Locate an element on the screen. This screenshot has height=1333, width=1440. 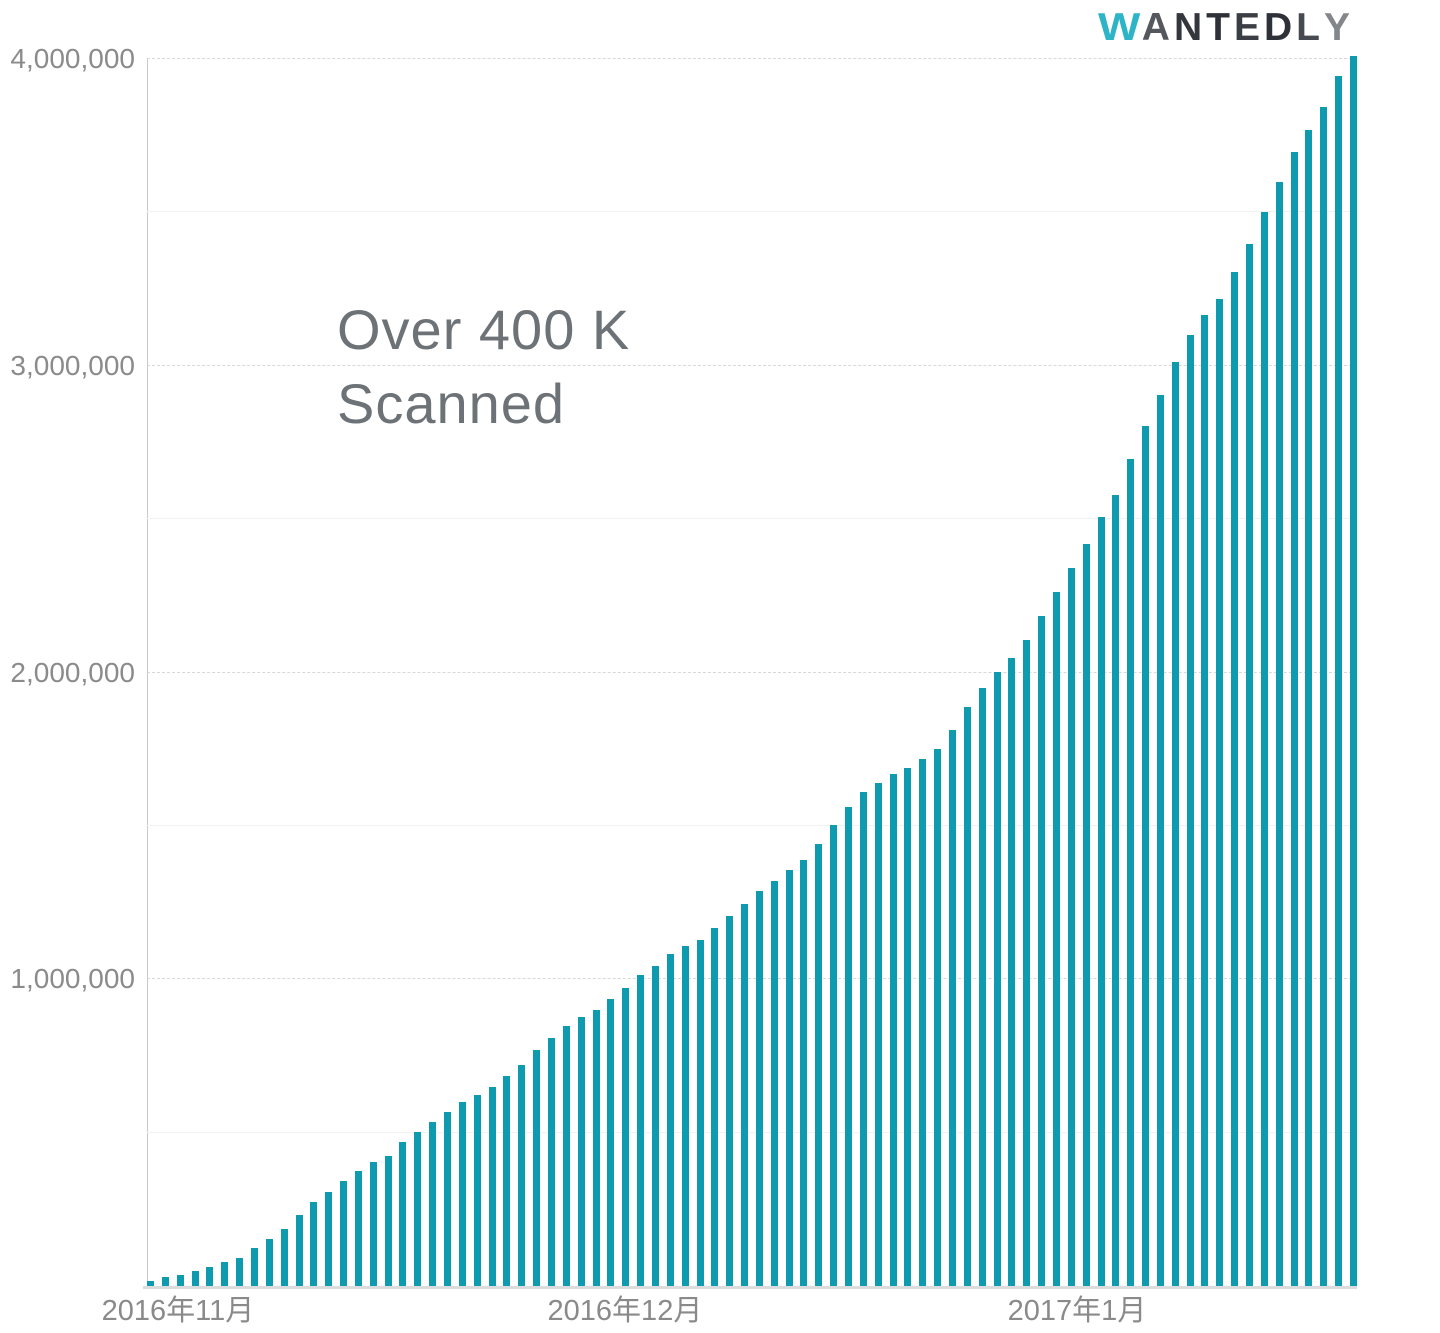
y-tick-label: 3,000,000 is located at coordinates (72, 365).